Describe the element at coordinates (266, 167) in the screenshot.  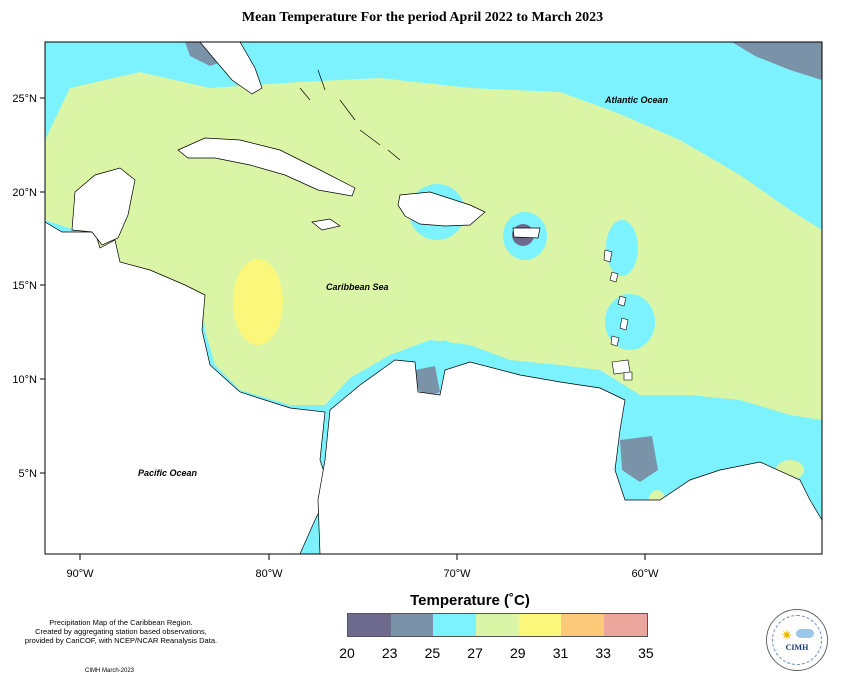
I see `land-cuba` at that location.